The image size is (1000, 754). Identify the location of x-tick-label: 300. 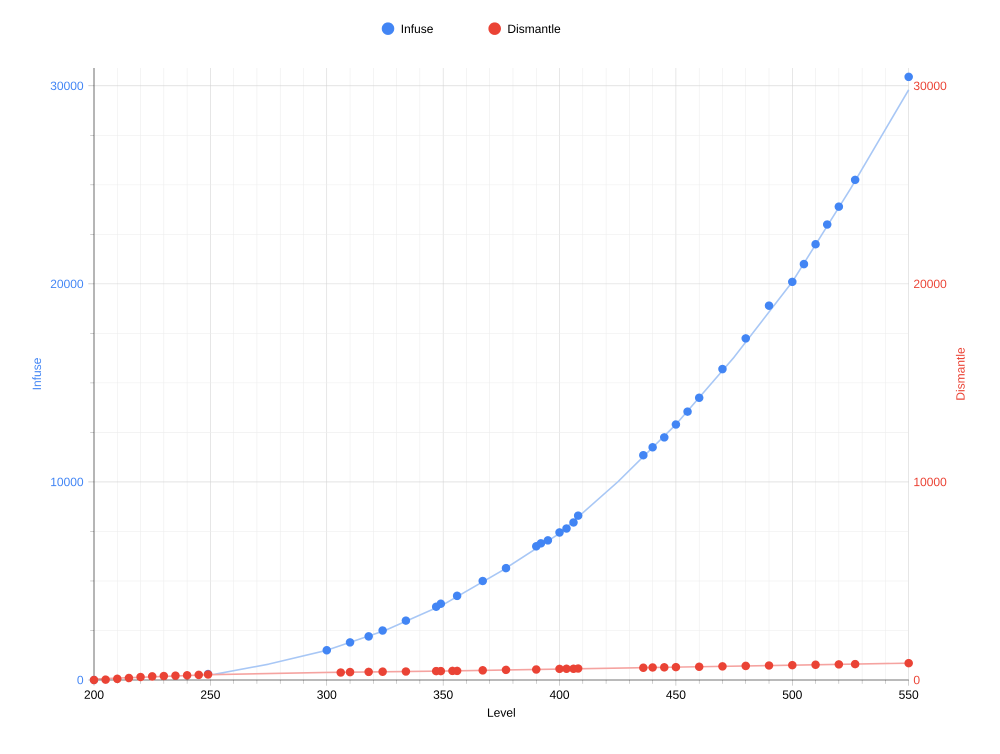
(326, 694).